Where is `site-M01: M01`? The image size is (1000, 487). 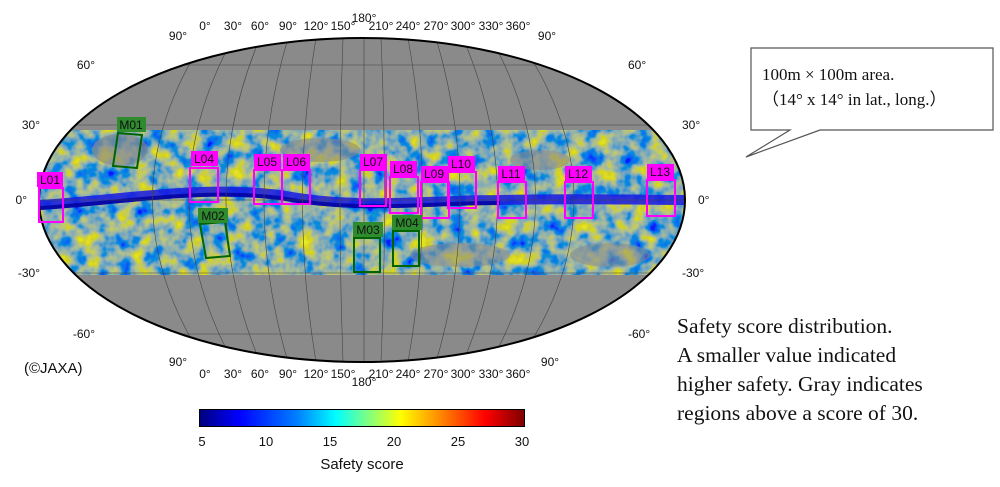
site-M01: M01 is located at coordinates (128, 143).